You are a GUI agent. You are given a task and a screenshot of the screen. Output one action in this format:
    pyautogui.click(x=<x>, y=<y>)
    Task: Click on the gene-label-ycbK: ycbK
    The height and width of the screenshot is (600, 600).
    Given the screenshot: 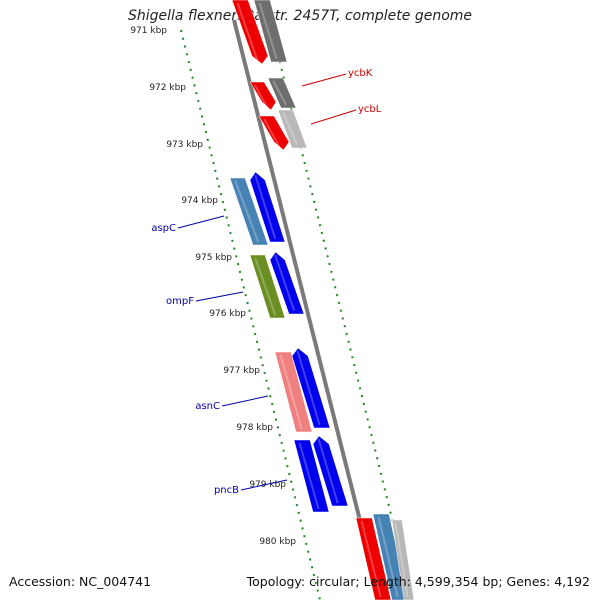 What is the action you would take?
    pyautogui.click(x=360, y=73)
    